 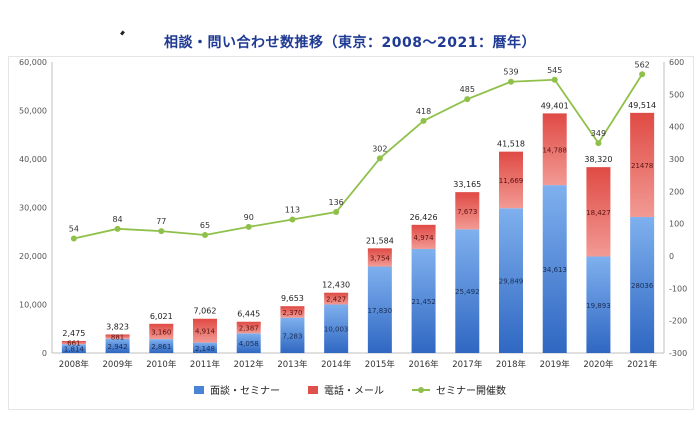 I want to click on seminar-label: 302, so click(x=379, y=148).